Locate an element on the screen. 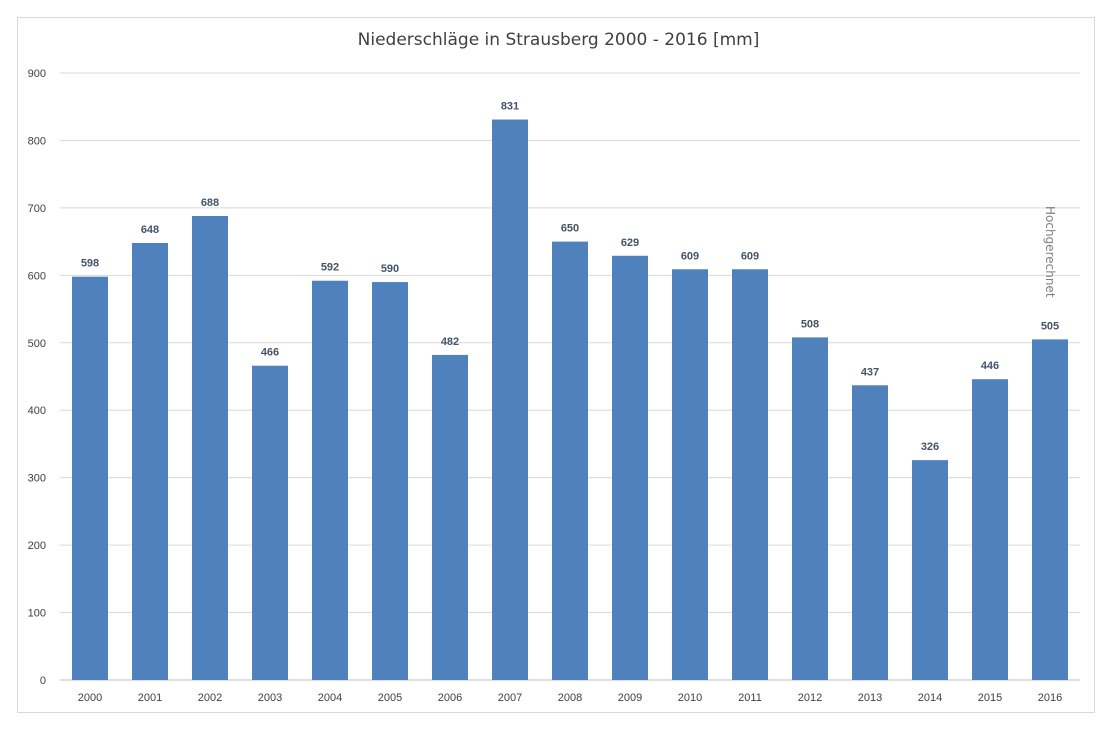 The image size is (1117, 729). x-tick-label: 2004 is located at coordinates (330, 698).